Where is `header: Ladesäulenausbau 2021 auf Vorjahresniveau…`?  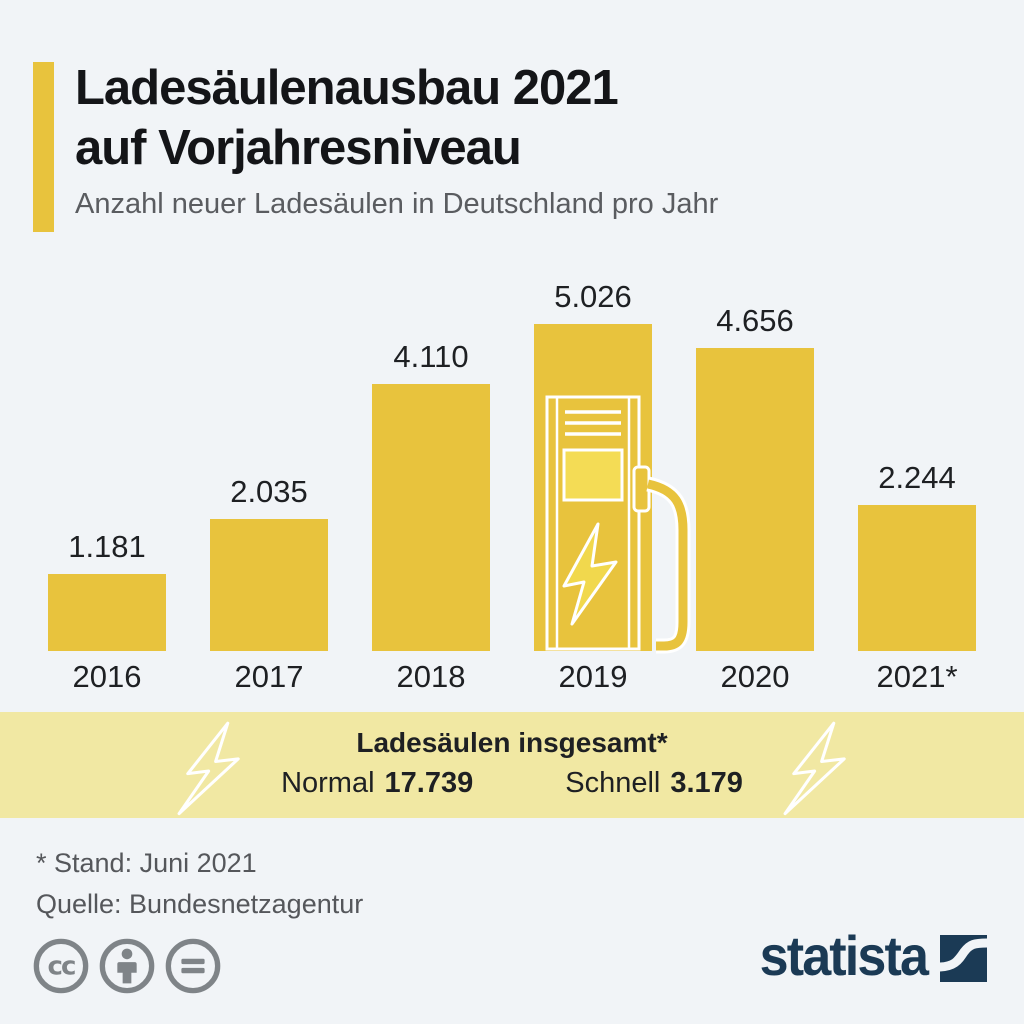 header: Ladesäulenausbau 2021 auf Vorjahresniveau… is located at coordinates (376, 145).